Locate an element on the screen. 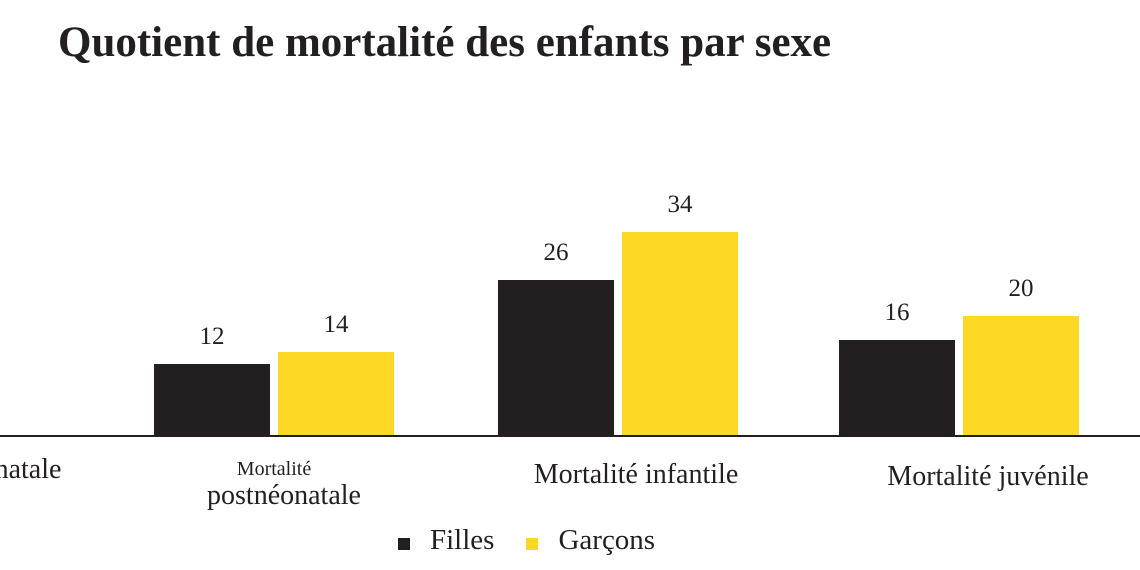  legend-swatch-filles is located at coordinates (404, 543).